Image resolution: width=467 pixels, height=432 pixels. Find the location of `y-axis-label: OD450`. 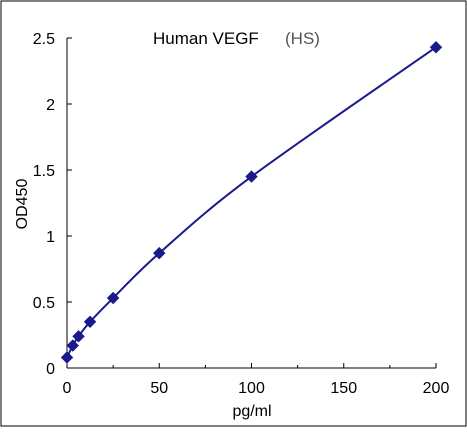

y-axis-label: OD450 is located at coordinates (22, 204).